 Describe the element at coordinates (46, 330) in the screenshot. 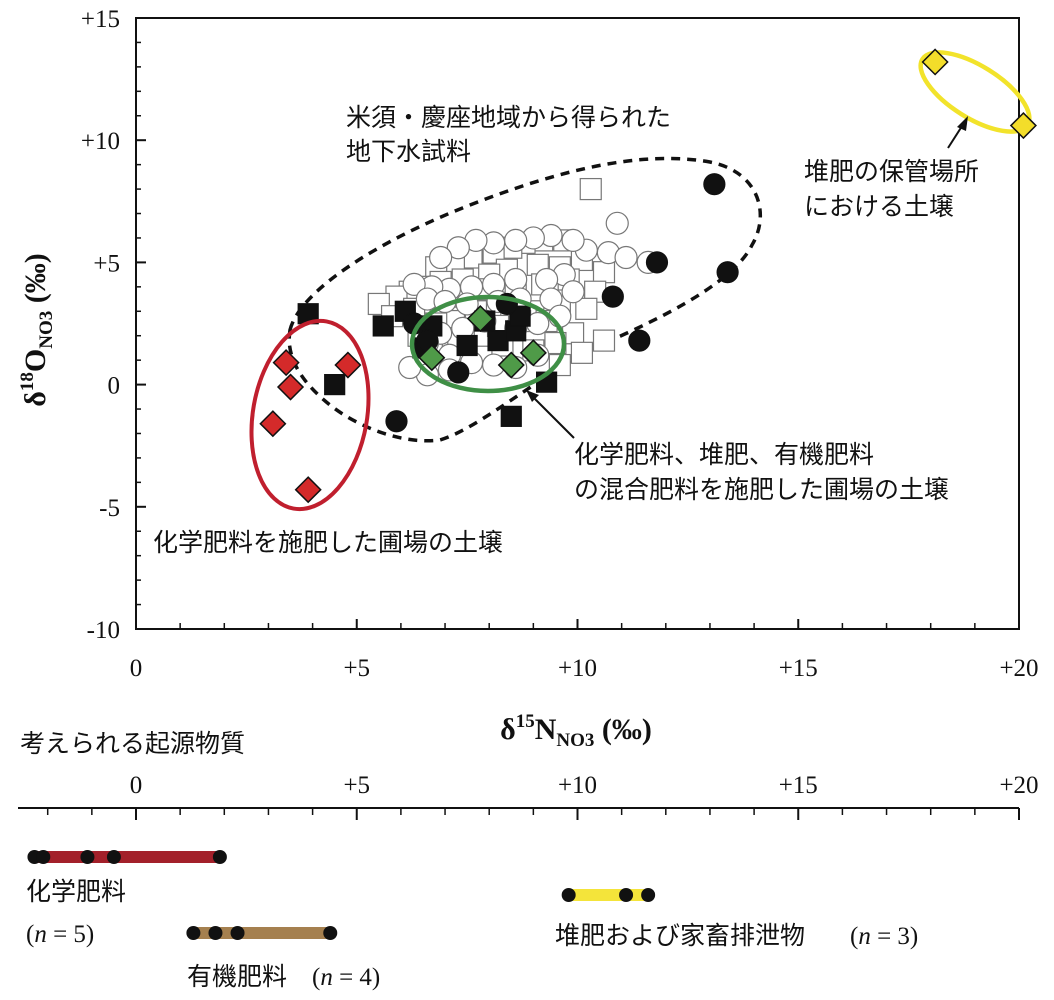

I see `y-axis-title-sub: NO3` at that location.